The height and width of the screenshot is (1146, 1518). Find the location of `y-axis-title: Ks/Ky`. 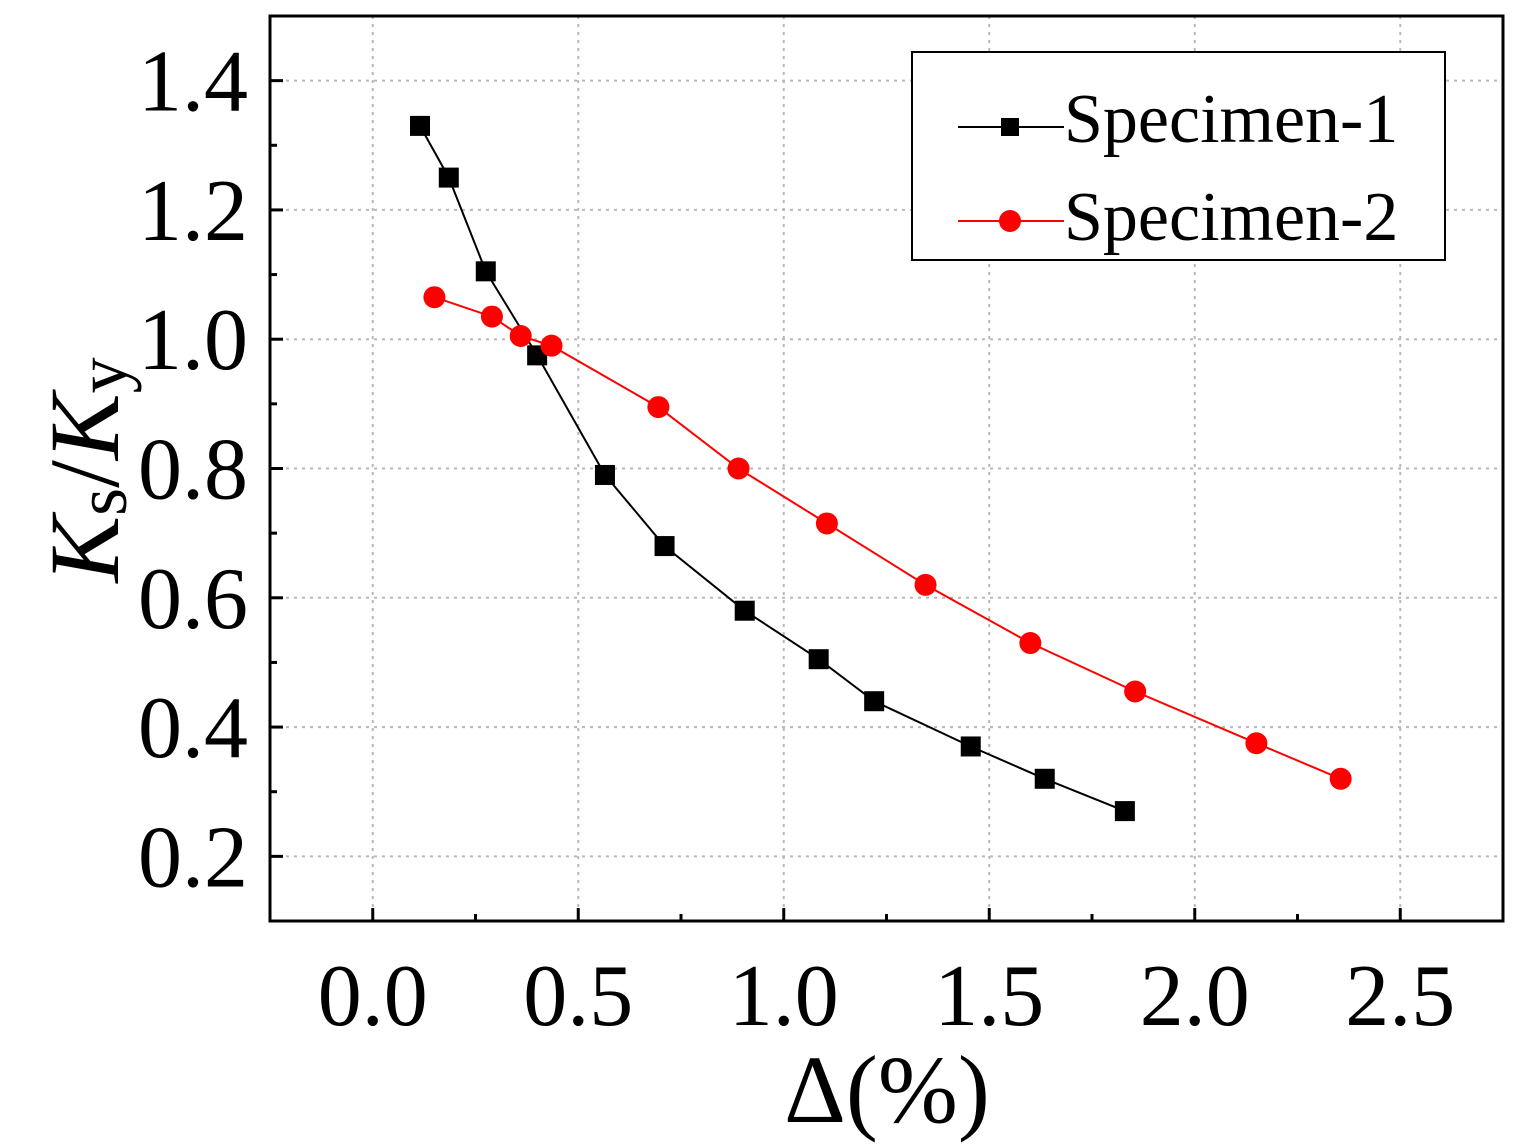

y-axis-title: Ks/Ky is located at coordinates (85, 470).